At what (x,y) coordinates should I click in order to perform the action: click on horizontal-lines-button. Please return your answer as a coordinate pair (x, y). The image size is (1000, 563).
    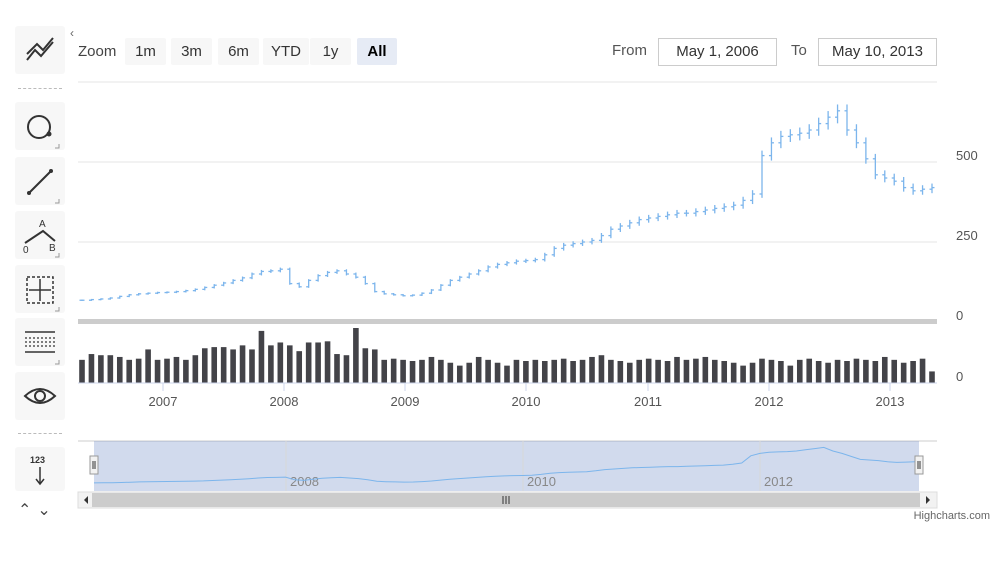
    Looking at the image, I should click on (40, 342).